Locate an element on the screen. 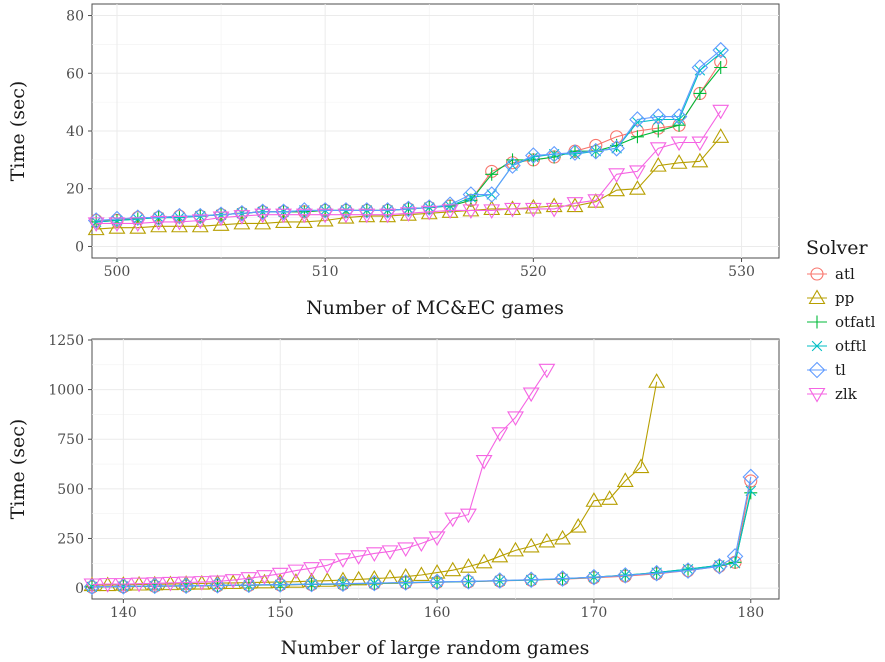  legend-item-otftl: otftl is located at coordinates (837, 346).